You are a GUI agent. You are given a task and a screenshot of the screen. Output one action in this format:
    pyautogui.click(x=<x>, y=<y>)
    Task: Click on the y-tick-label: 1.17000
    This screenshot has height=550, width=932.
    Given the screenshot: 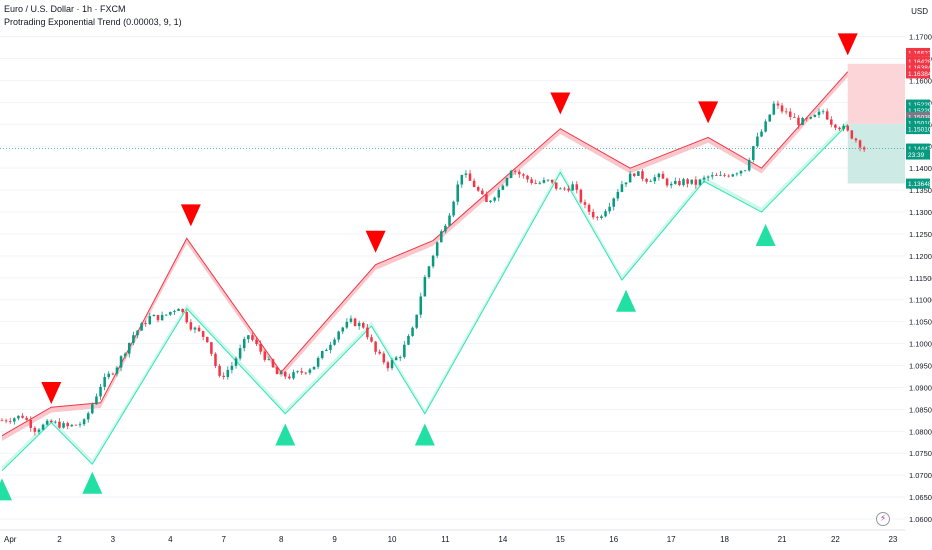 What is the action you would take?
    pyautogui.click(x=920, y=37)
    